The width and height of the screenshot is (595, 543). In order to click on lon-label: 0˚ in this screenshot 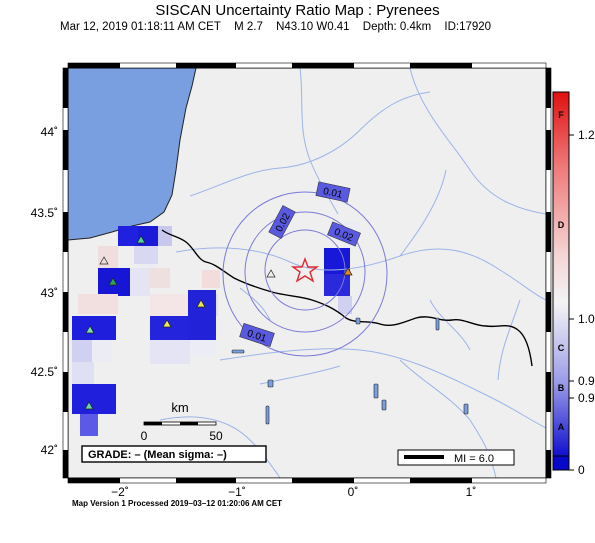, I will do `click(353, 492)`.